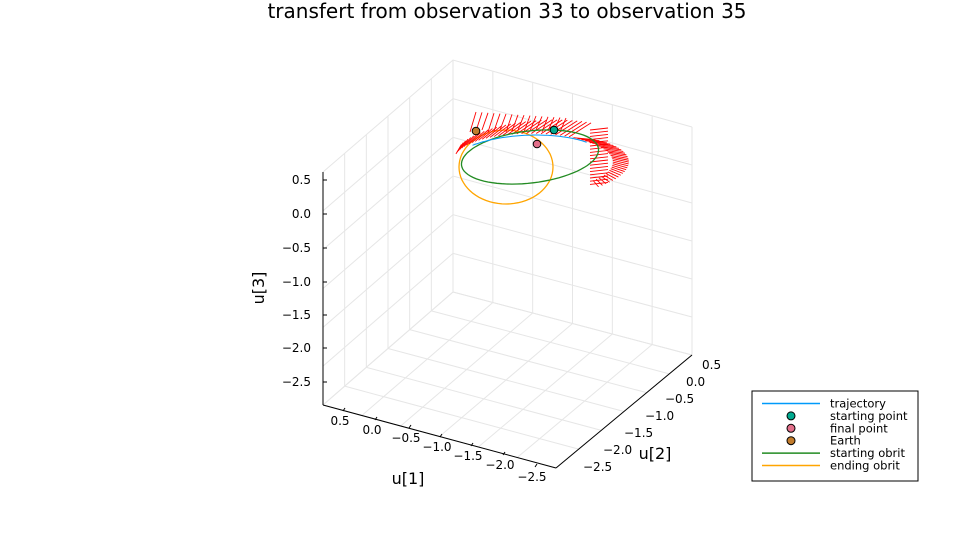 The width and height of the screenshot is (960, 540). I want to click on z-tick-label: 0.5, so click(301, 180).